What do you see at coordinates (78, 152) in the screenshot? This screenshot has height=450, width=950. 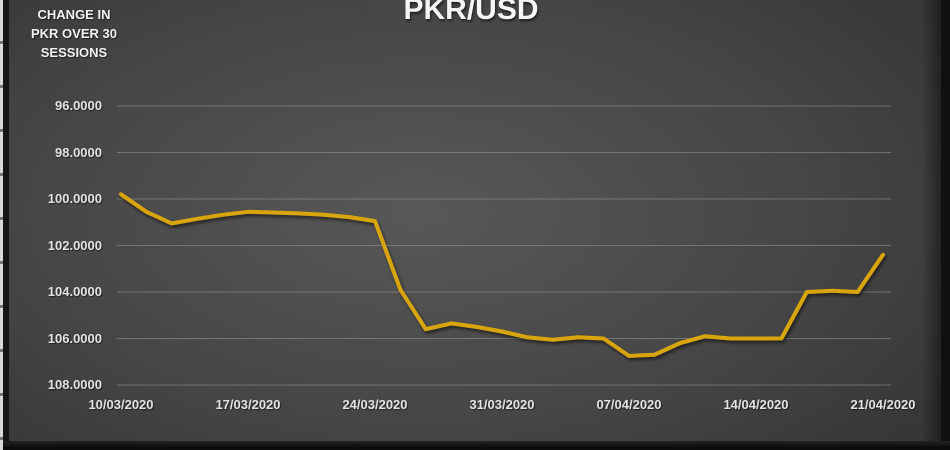 I see `y-tick-label: 98.0000` at bounding box center [78, 152].